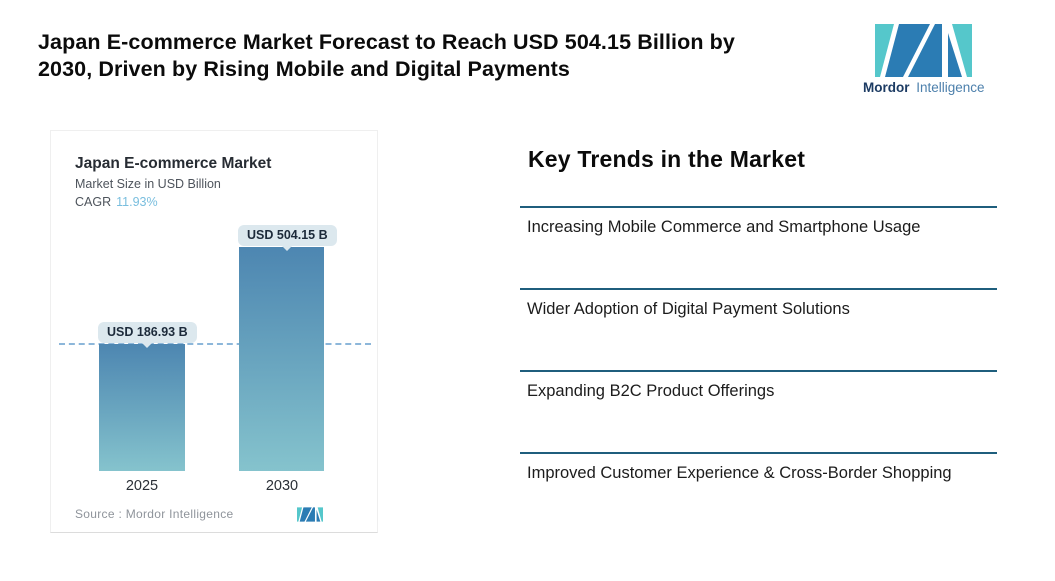  Describe the element at coordinates (148, 184) in the screenshot. I see `chart-subtitle: Market Size in USD Billion` at that location.